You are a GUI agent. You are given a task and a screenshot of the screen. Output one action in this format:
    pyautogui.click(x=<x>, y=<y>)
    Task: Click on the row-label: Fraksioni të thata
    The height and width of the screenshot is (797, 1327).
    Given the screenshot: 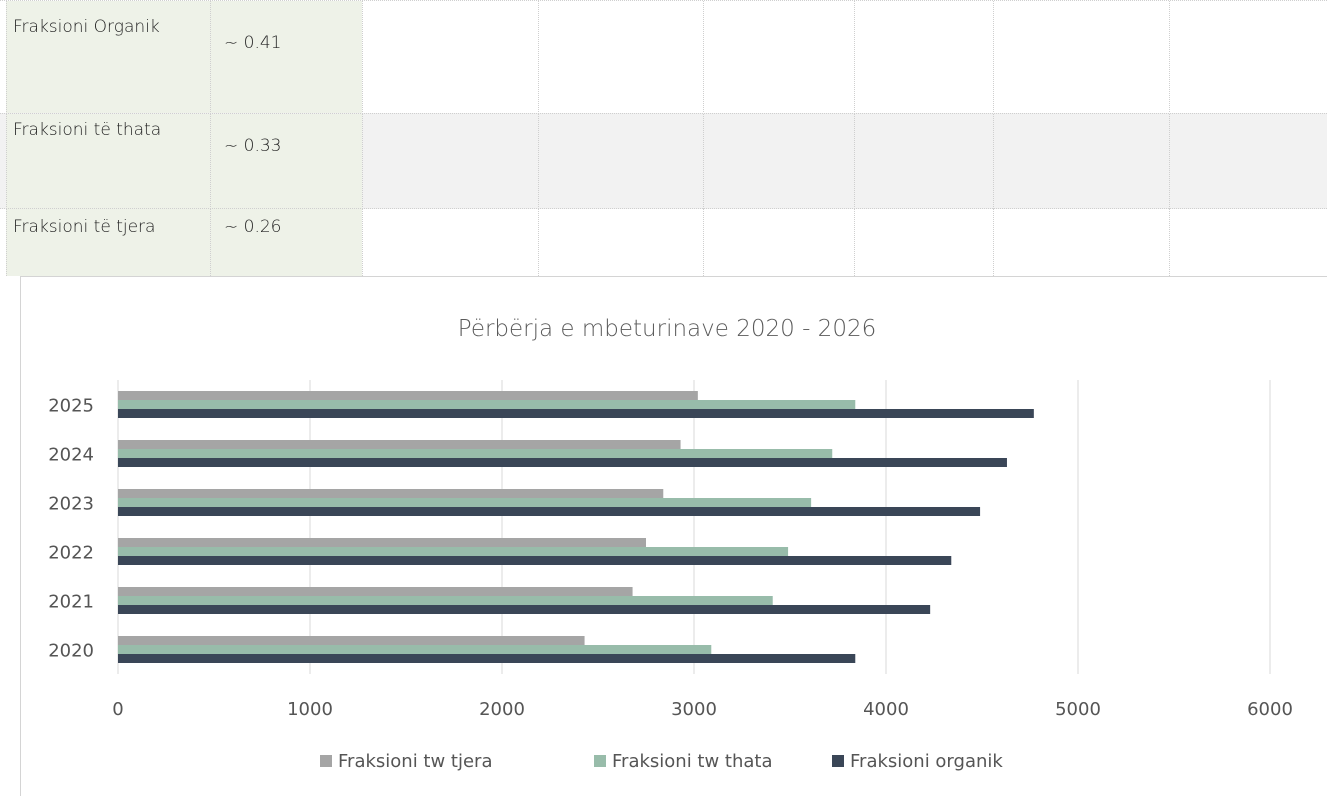 What is the action you would take?
    pyautogui.click(x=108, y=161)
    